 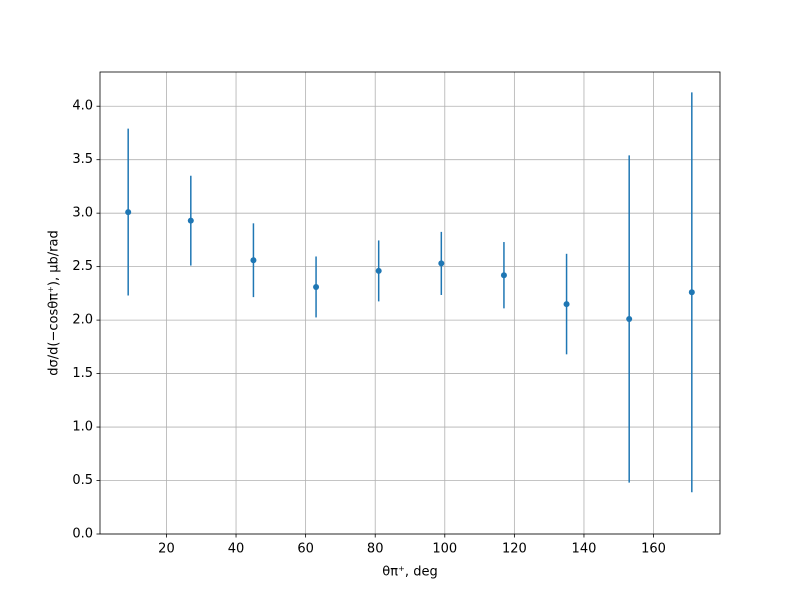 I want to click on y-tick-label: 4.0, so click(x=82, y=106).